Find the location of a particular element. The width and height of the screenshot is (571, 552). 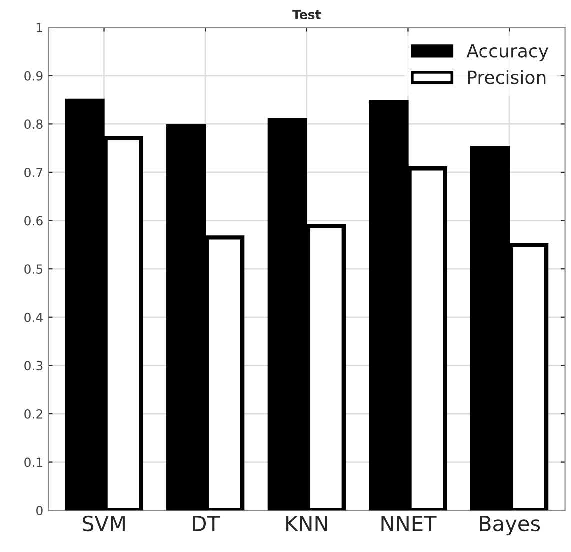

x-tick-label: KNN is located at coordinates (307, 524).